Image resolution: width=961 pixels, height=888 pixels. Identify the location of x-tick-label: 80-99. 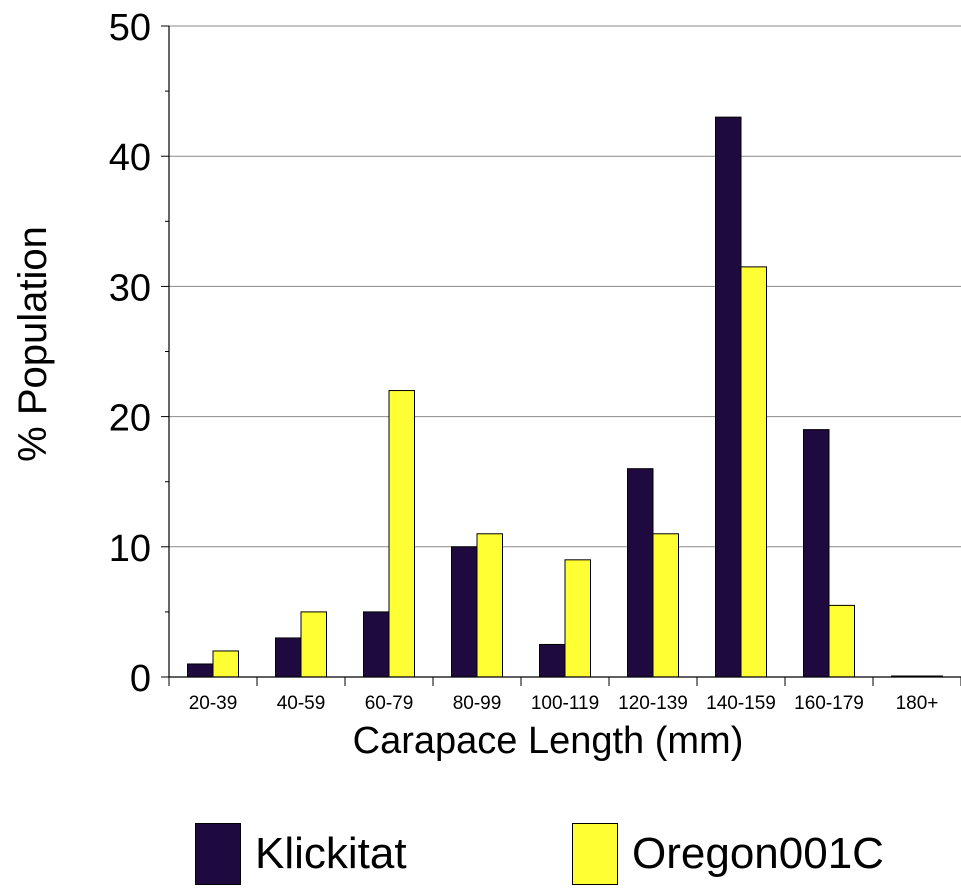
(477, 703).